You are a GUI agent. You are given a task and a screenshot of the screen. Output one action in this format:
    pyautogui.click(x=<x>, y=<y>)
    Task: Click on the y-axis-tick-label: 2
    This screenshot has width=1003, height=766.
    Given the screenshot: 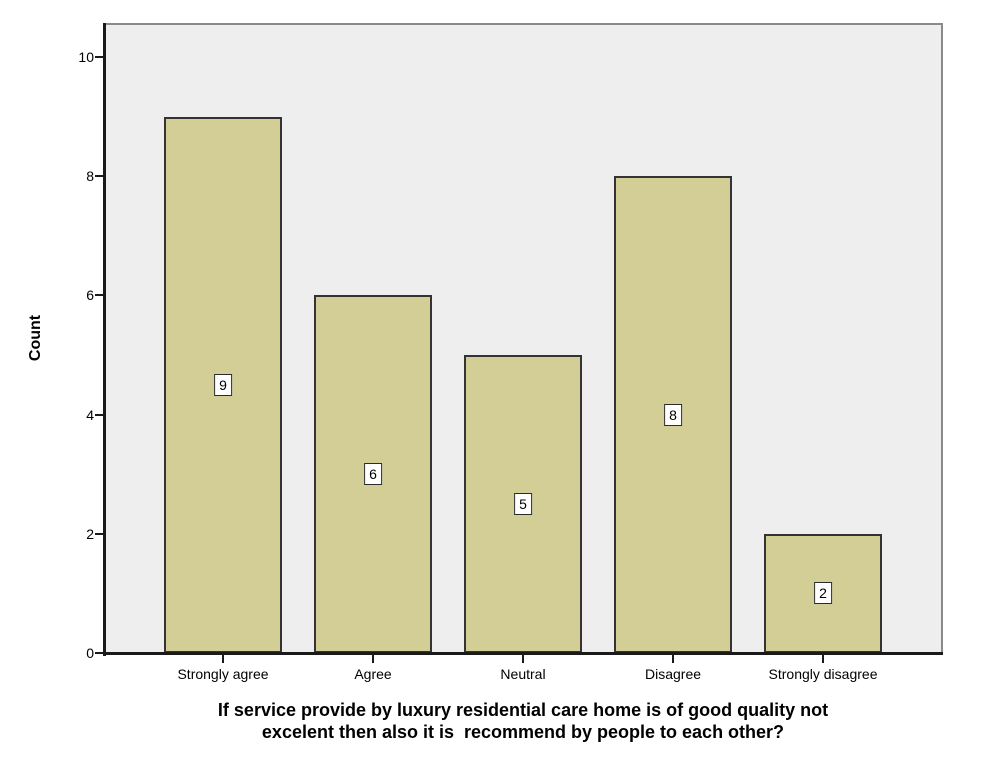 What is the action you would take?
    pyautogui.click(x=90, y=533)
    